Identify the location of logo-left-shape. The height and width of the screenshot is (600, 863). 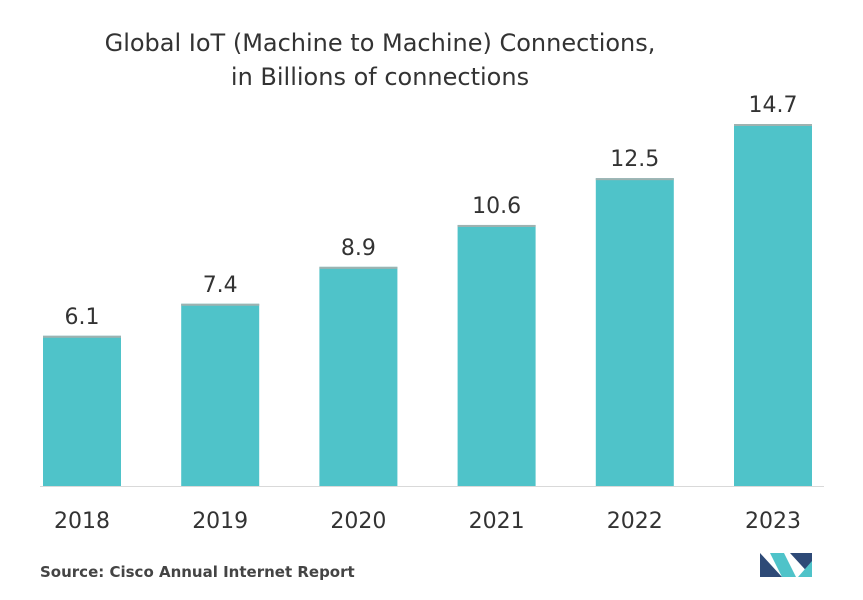
(771, 565).